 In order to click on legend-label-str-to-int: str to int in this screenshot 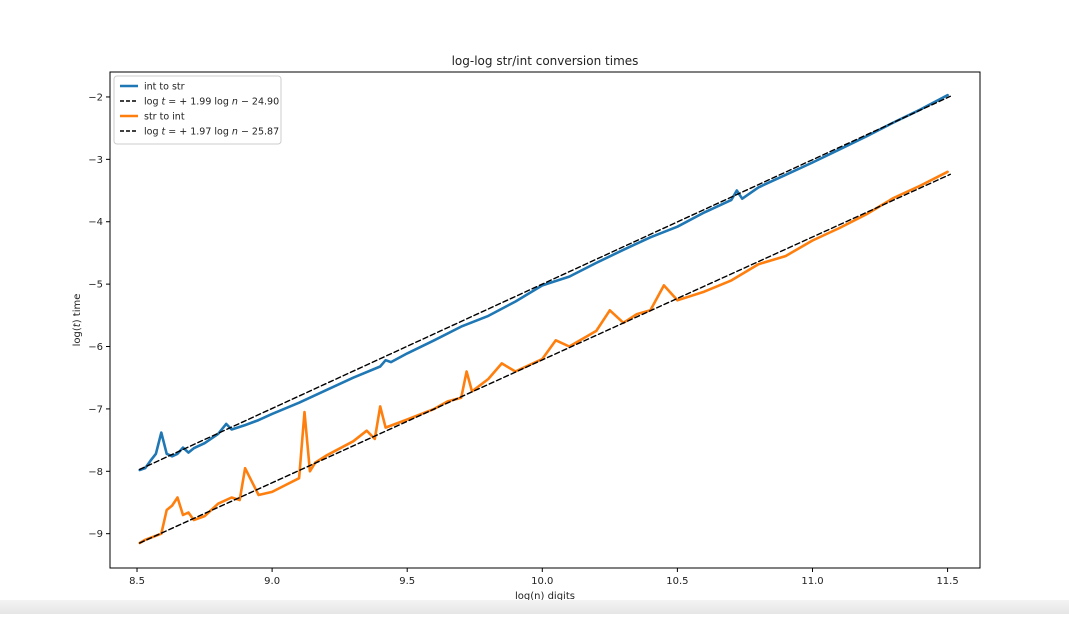, I will do `click(164, 117)`.